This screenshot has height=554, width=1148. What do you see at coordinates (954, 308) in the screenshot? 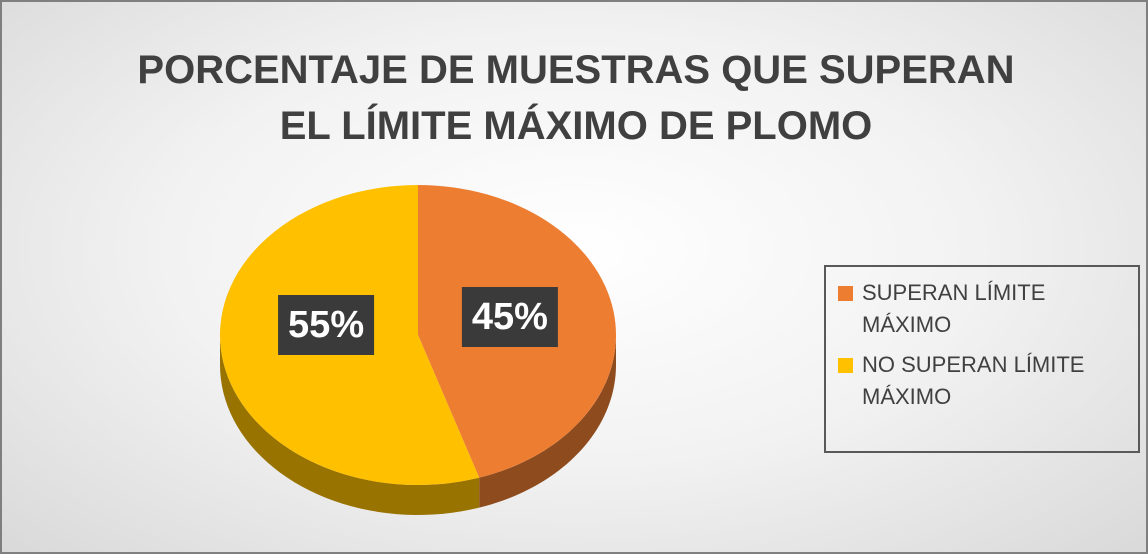
I see `legend-label: SUPERAN LÍMITE MÁXIMO` at bounding box center [954, 308].